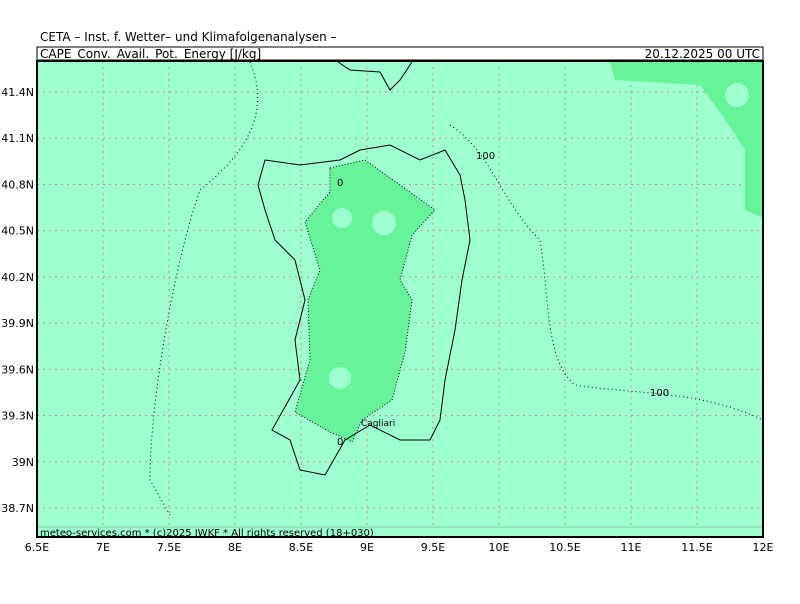  Describe the element at coordinates (150, 54) in the screenshot. I see `field-title: CAPE_Conv._Avail._Pot._Energy [J/kg]` at that location.